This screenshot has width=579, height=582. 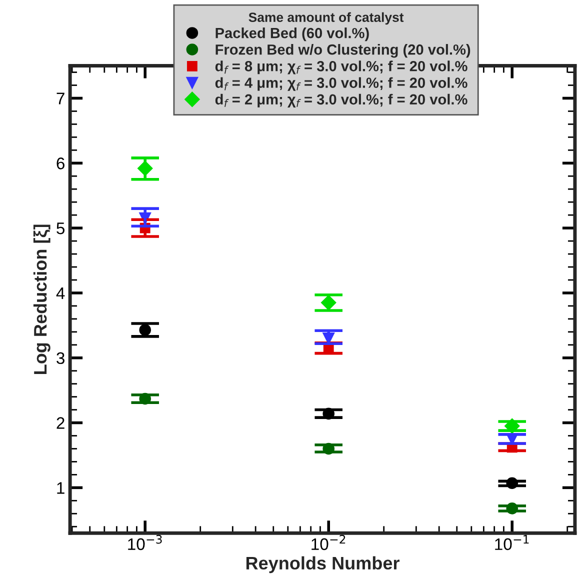 I want to click on y-axis-title: Log Reduction [ξ], so click(x=41, y=299).